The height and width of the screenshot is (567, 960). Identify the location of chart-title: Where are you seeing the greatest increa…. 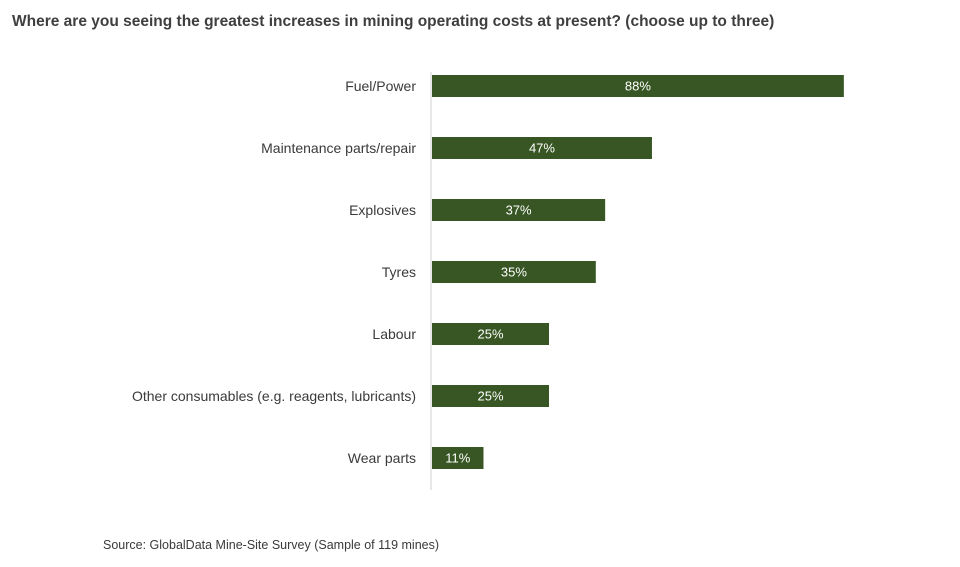
(393, 21).